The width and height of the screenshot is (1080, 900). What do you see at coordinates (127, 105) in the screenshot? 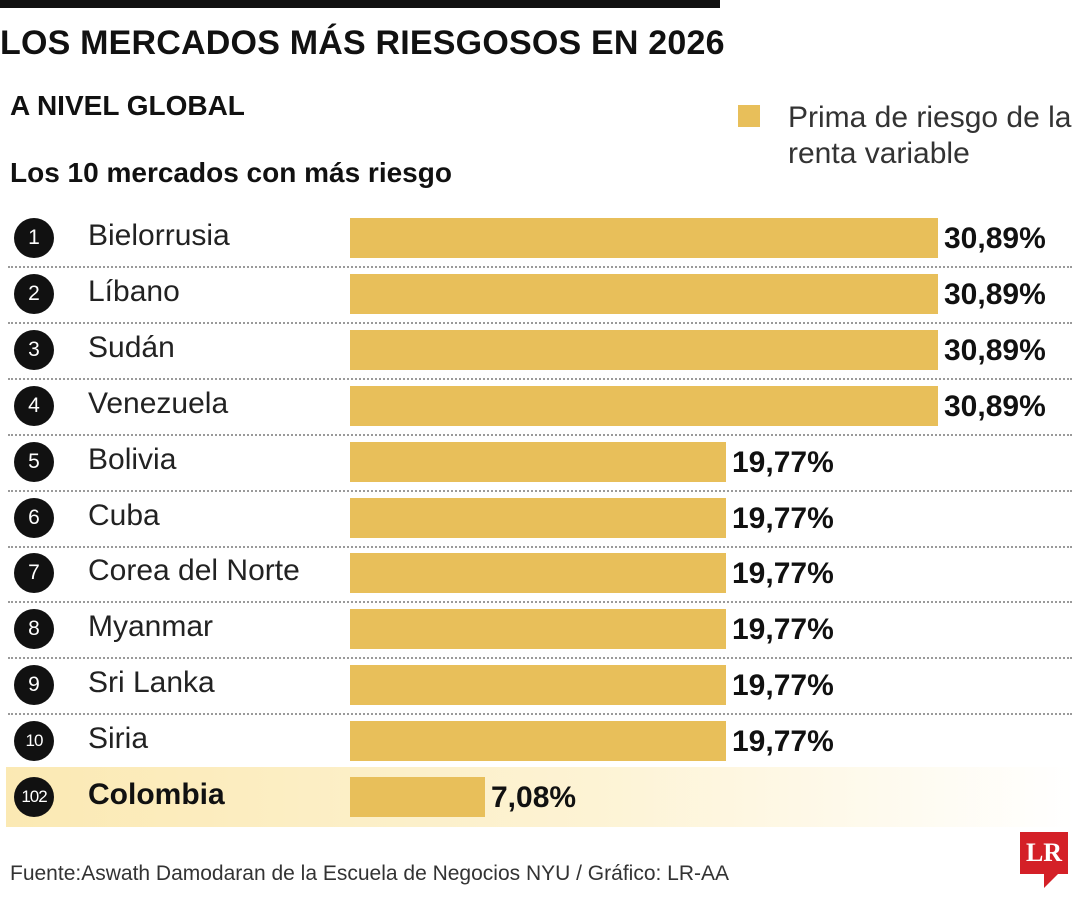
I see `chart-subtitle: A NIVEL GLOBAL` at bounding box center [127, 105].